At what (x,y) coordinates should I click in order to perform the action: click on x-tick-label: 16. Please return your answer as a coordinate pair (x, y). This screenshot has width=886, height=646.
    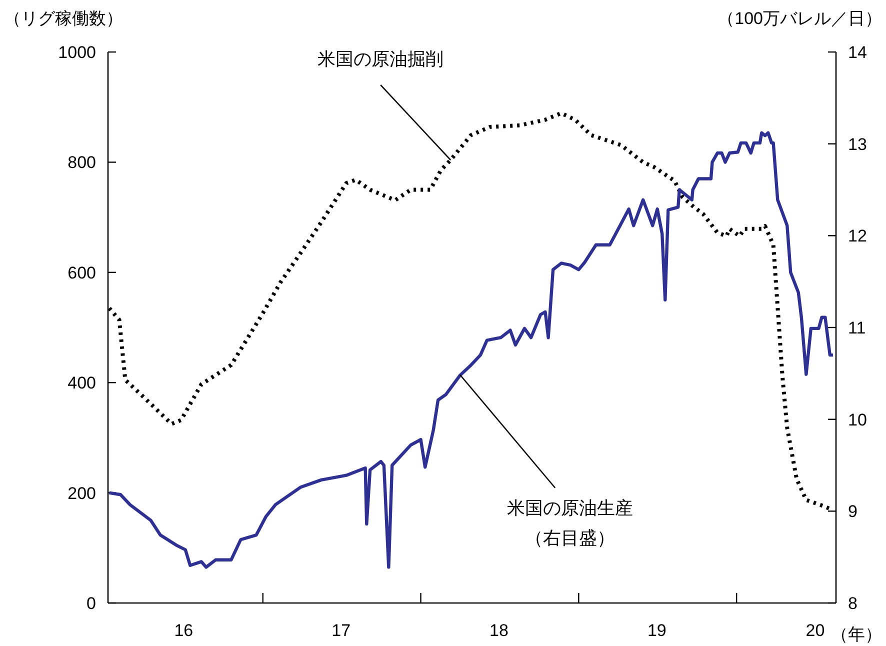
    Looking at the image, I should click on (184, 630).